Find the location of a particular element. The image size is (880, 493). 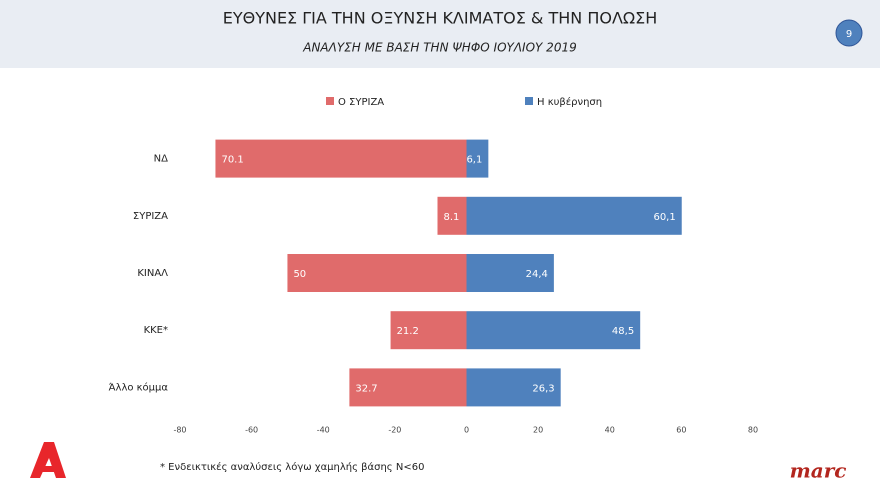

data-label: 70.1 is located at coordinates (232, 160).